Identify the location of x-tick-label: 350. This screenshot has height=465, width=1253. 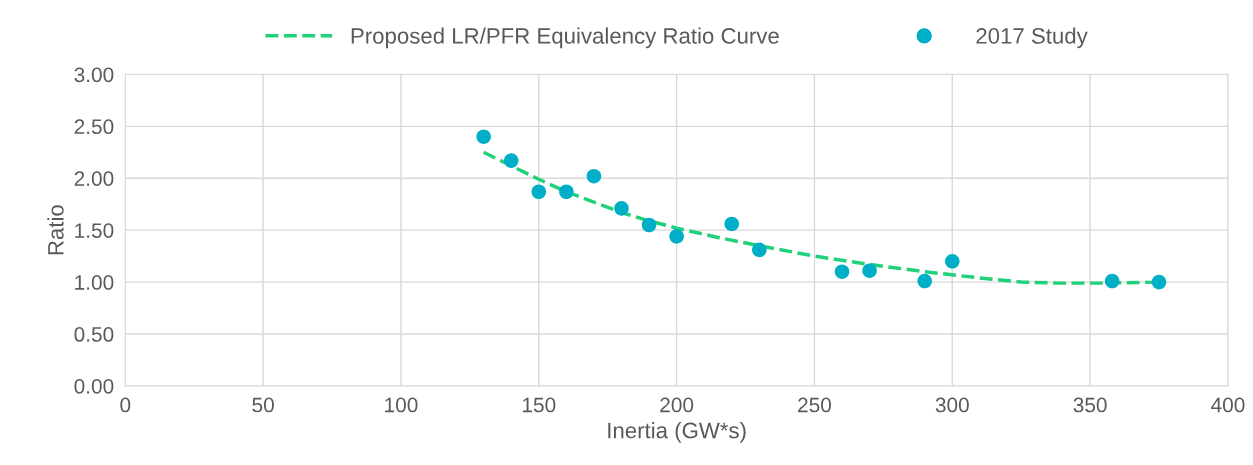
(1090, 405).